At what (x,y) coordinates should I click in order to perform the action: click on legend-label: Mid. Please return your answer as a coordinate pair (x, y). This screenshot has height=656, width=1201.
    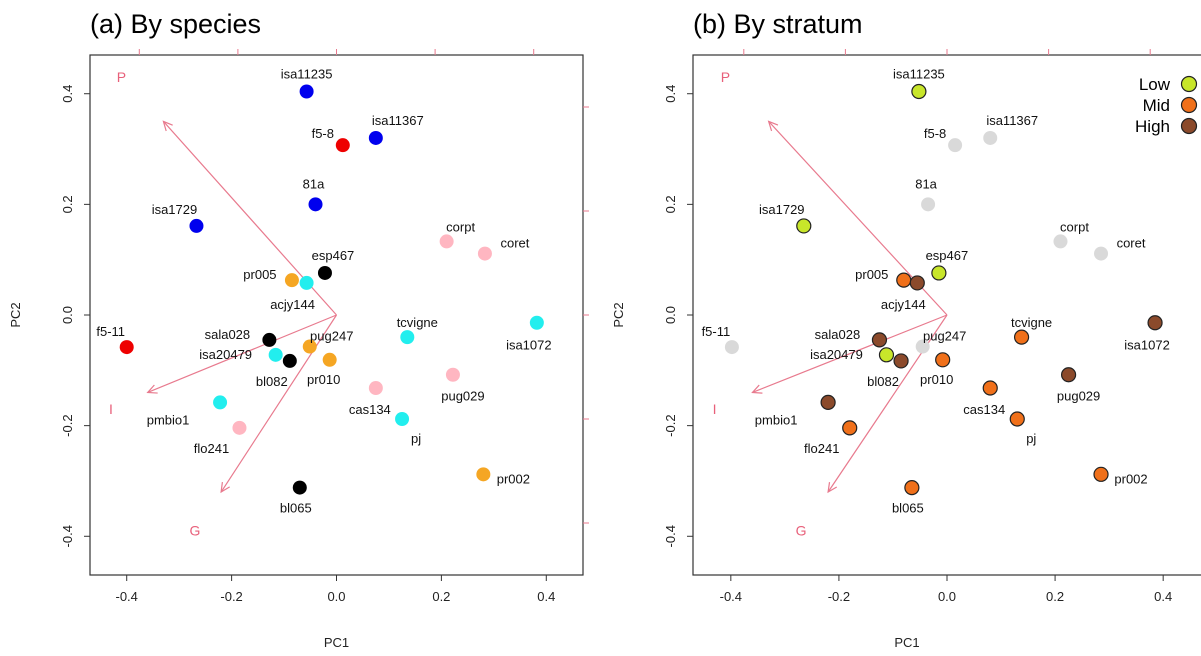
    Looking at the image, I should click on (1156, 105).